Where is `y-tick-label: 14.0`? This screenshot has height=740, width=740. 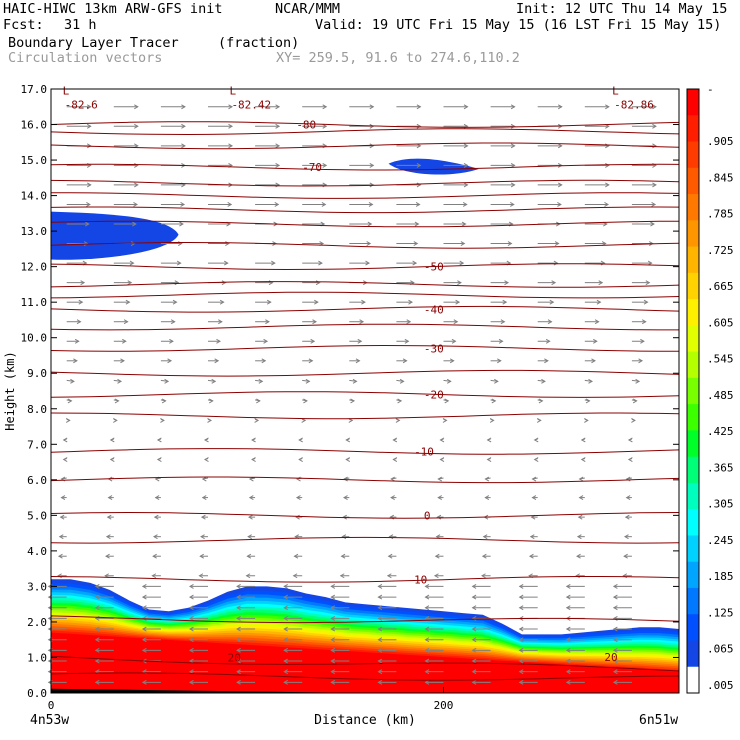 y-tick-label: 14.0 is located at coordinates (34, 196).